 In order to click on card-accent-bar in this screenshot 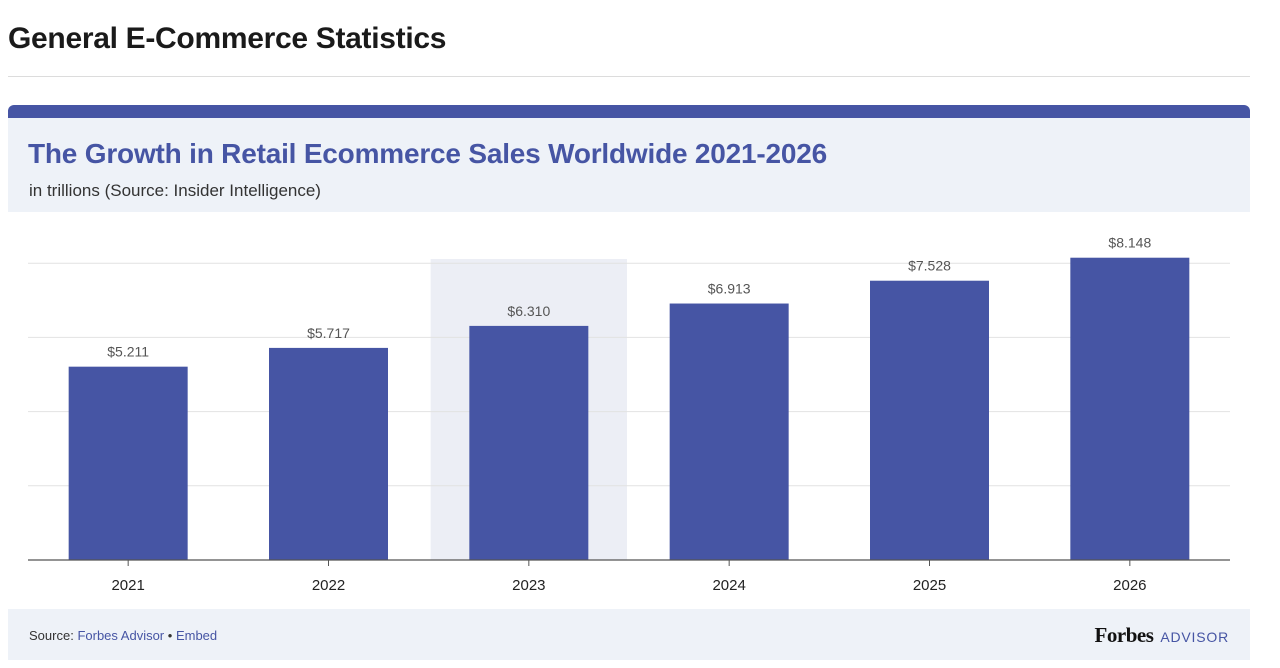, I will do `click(629, 111)`.